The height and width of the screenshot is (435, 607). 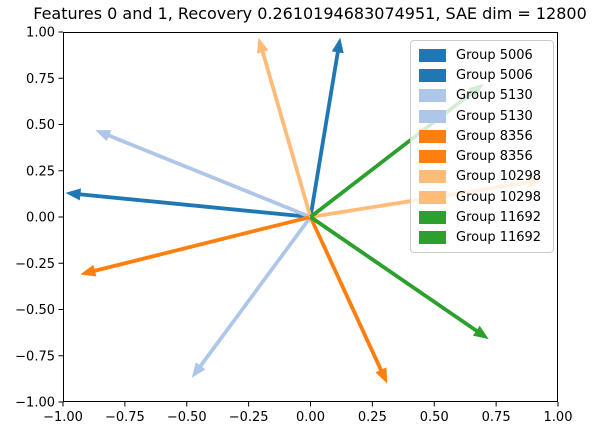 What do you see at coordinates (434, 417) in the screenshot?
I see `x-tick-label: 0.50` at bounding box center [434, 417].